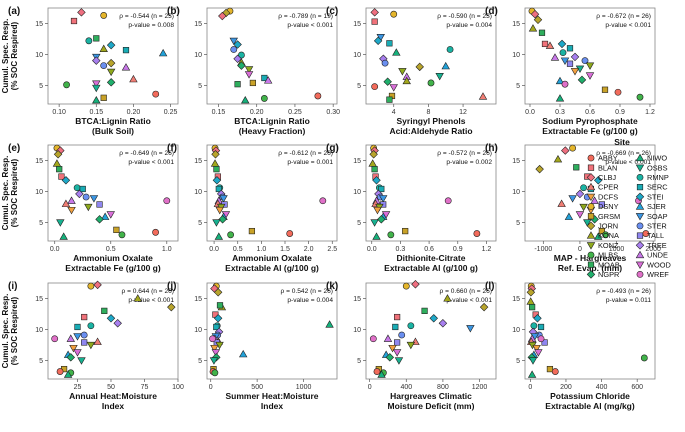 The height and width of the screenshot is (432, 685). I want to click on legend-item: SOAP, so click(651, 216).